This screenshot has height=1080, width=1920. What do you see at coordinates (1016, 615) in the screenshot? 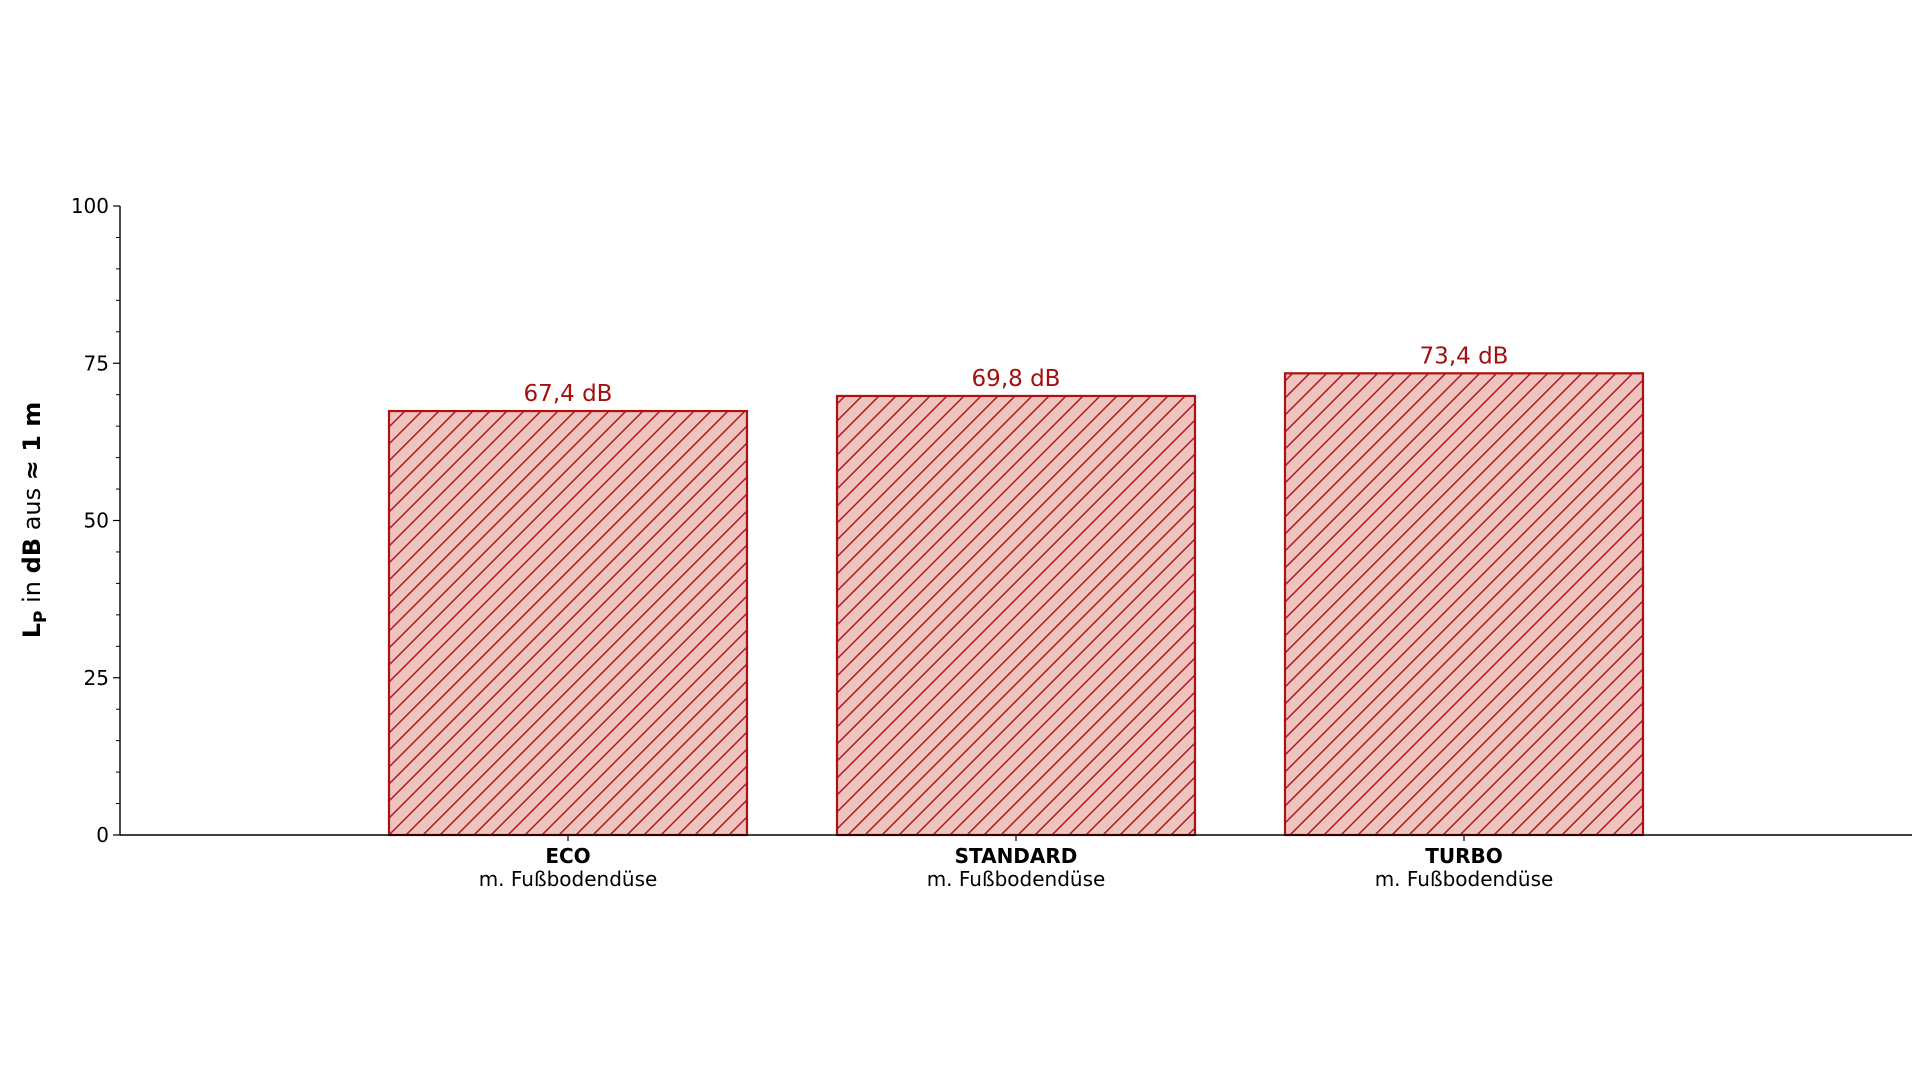
I see `bar-standard` at bounding box center [1016, 615].